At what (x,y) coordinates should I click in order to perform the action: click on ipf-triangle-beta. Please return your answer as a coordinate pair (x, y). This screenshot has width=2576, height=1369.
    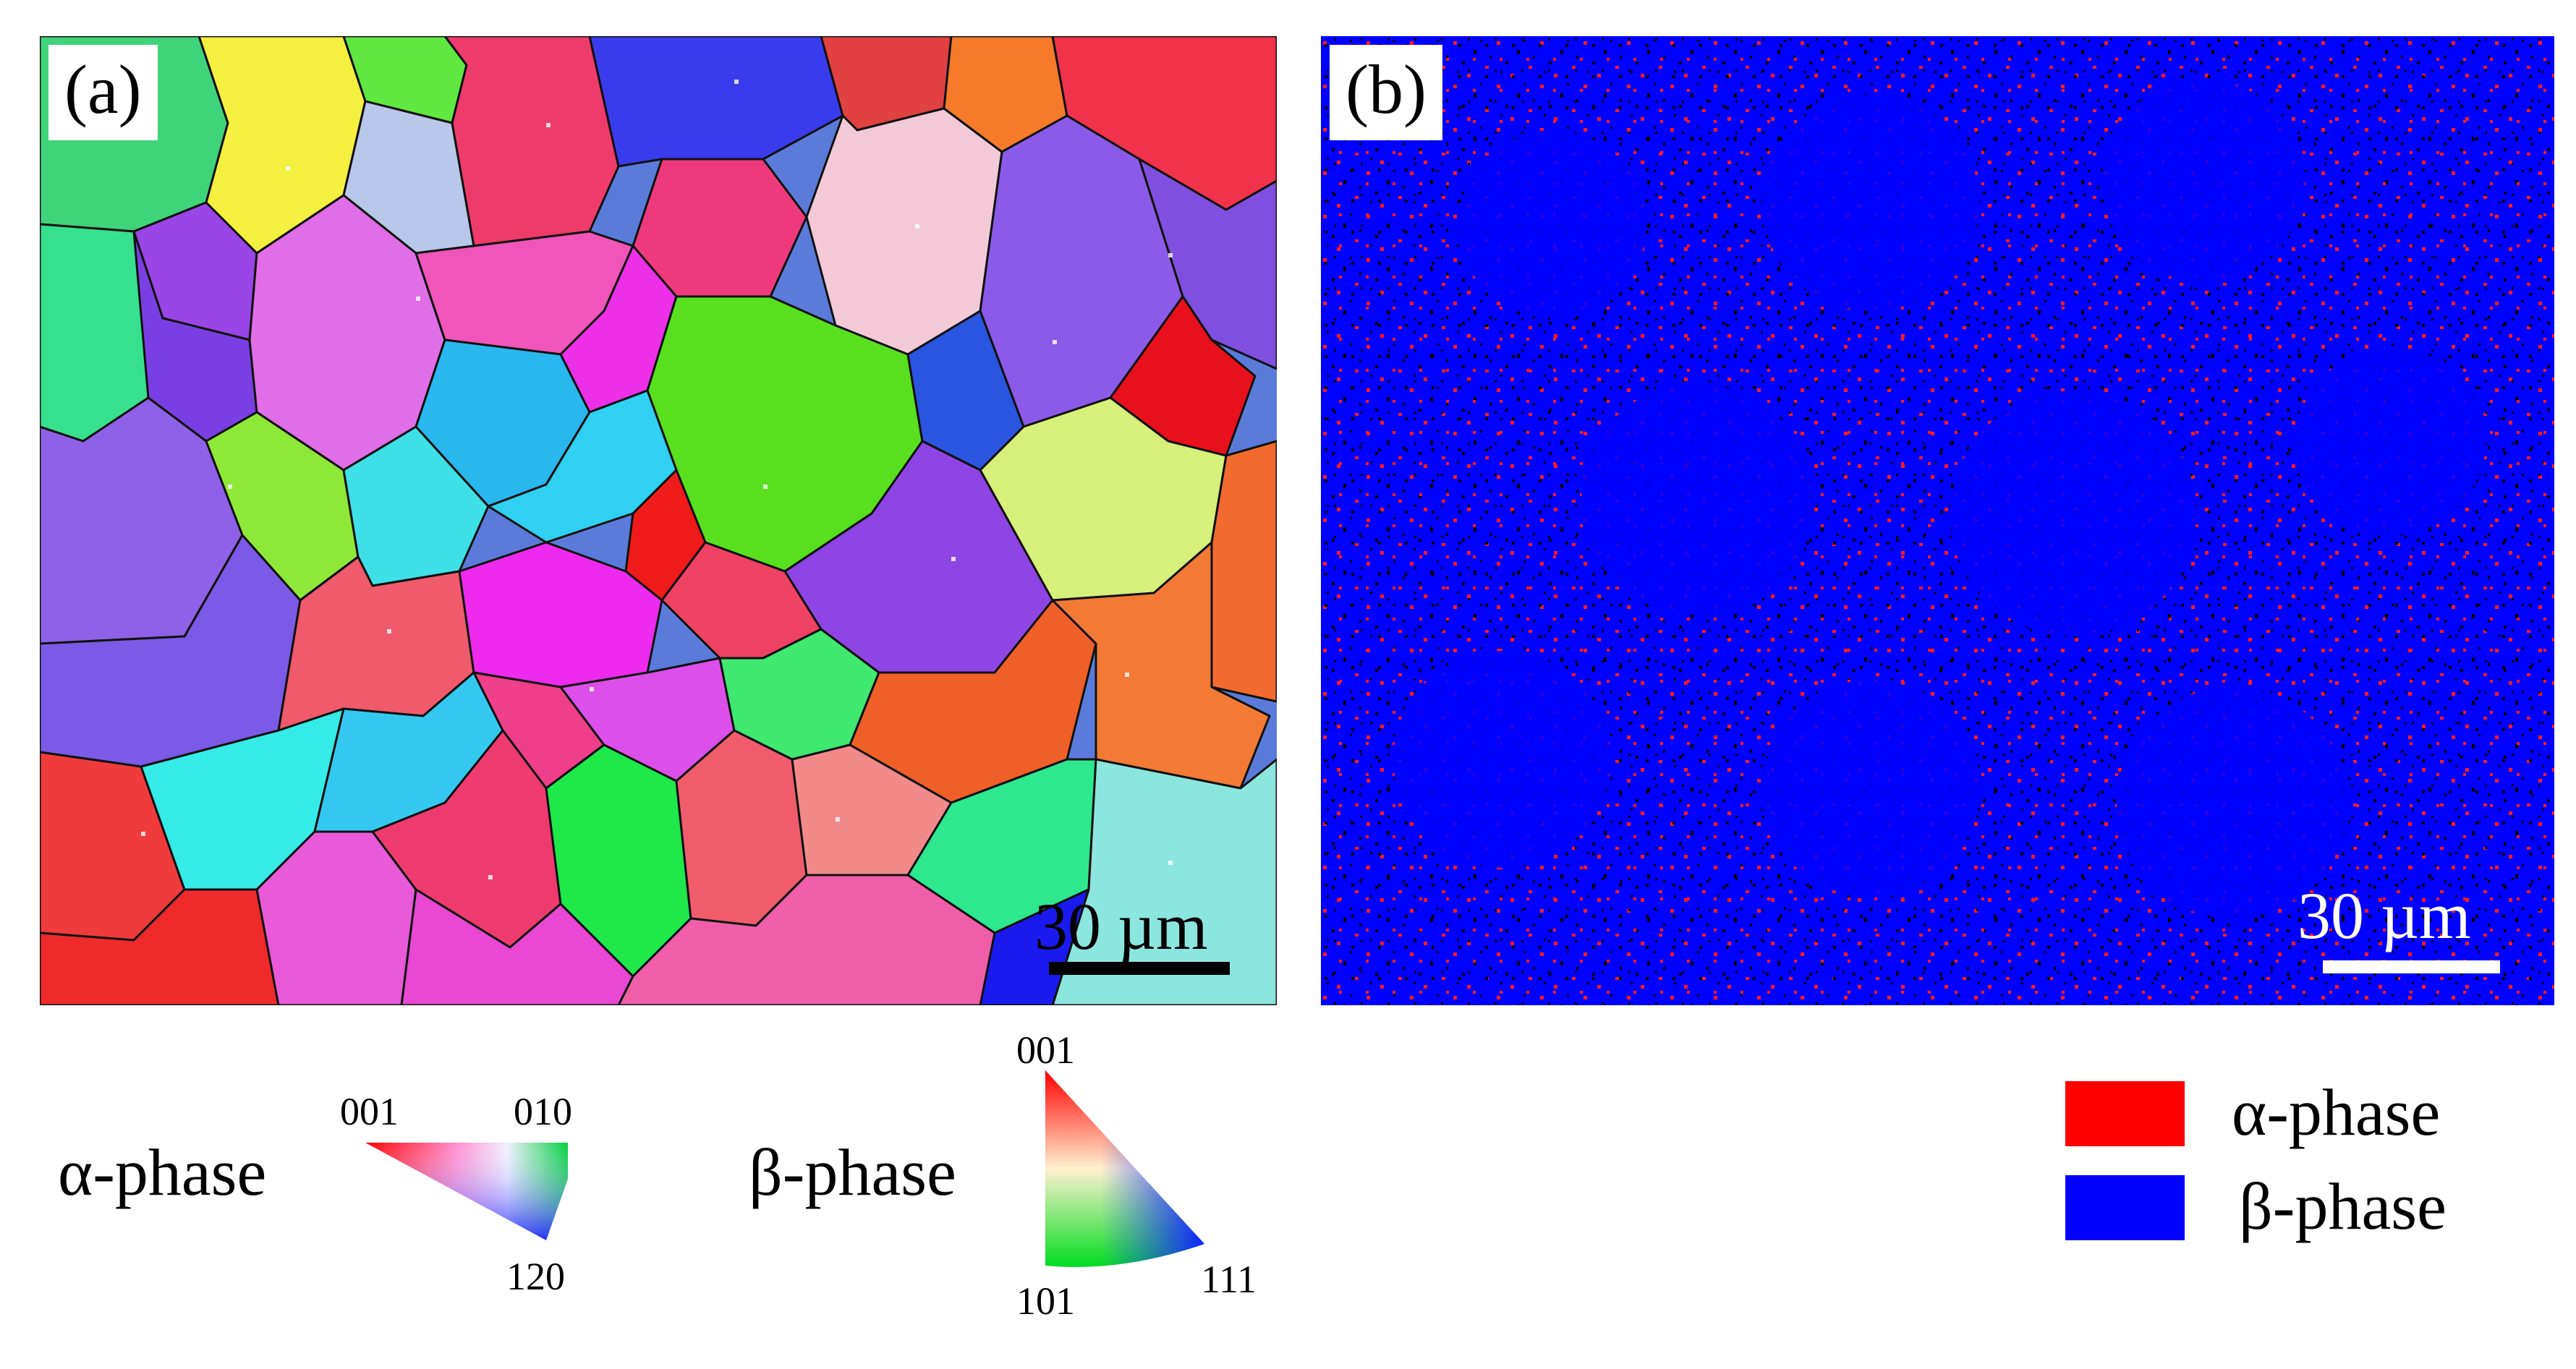
    Looking at the image, I should click on (1124, 1168).